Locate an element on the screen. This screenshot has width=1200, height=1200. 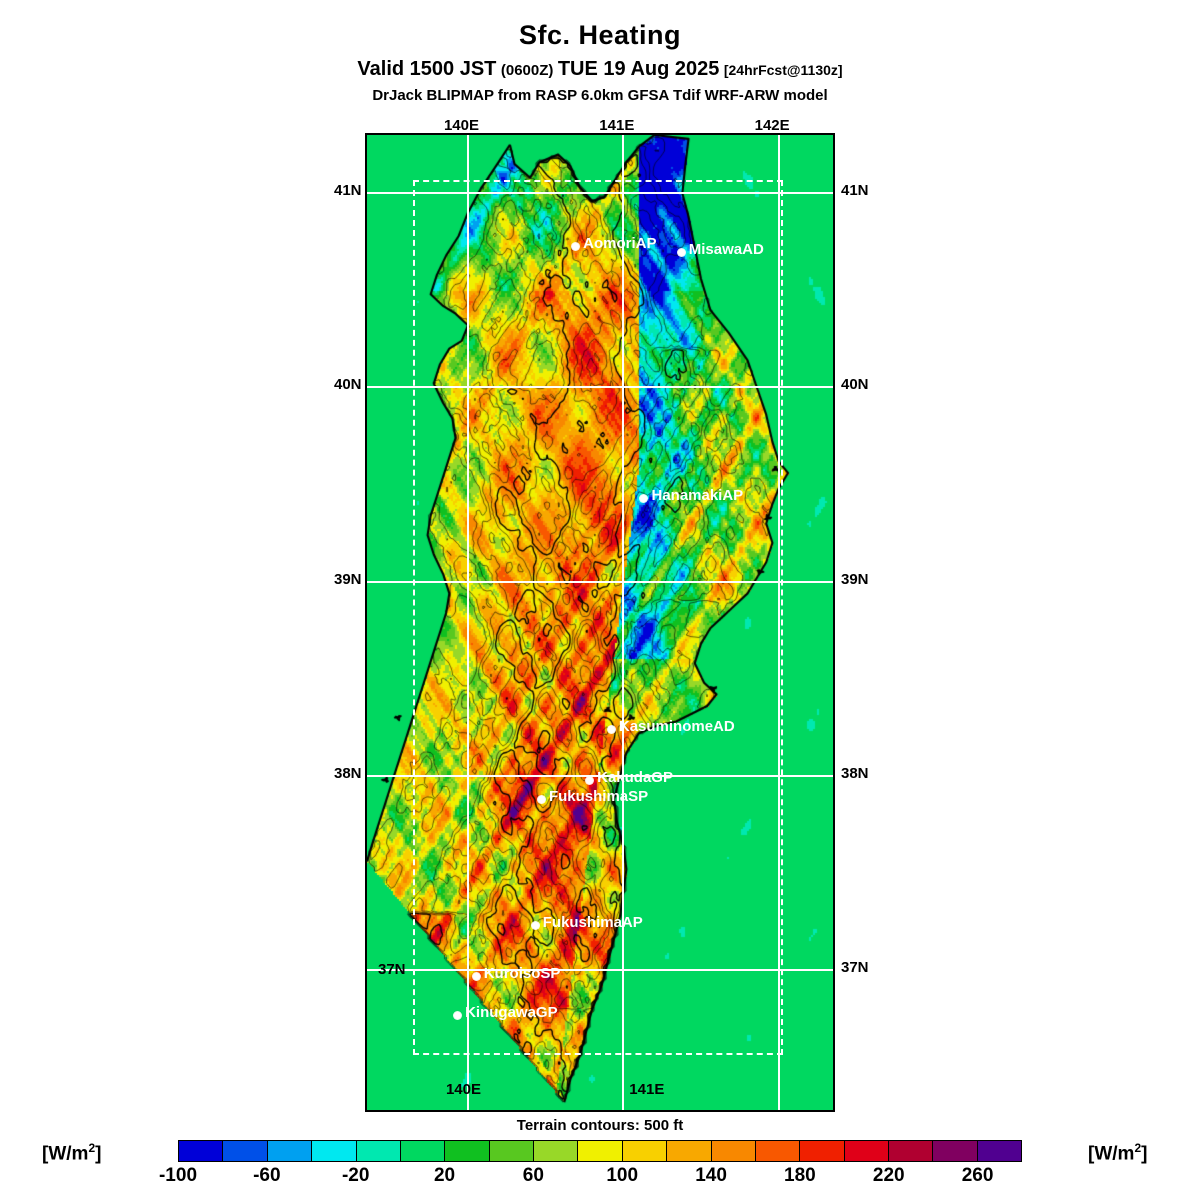
colorbar-tick--20: -20 is located at coordinates (355, 1175).